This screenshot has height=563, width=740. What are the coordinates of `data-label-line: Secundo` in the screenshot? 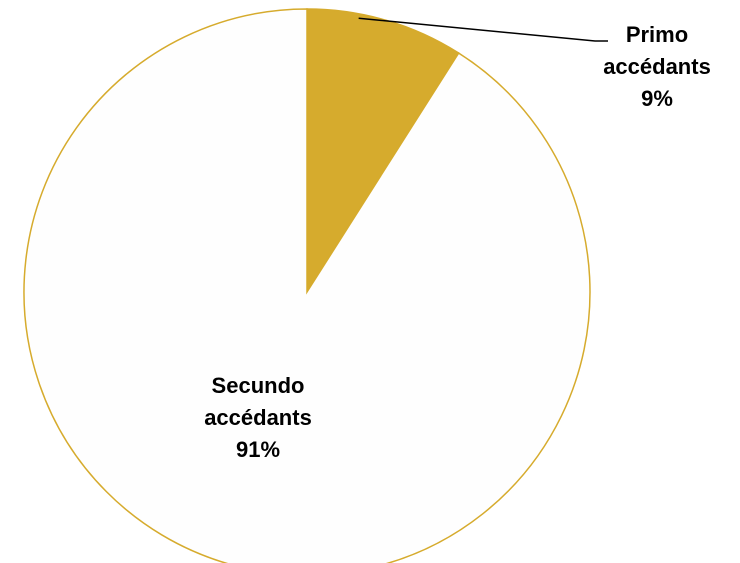 It's located at (258, 385).